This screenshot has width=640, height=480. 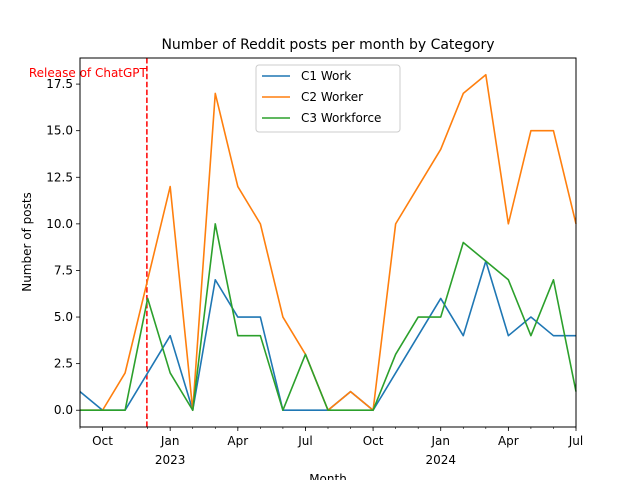 I want to click on y-tick-label: 12.5, so click(x=59, y=177).